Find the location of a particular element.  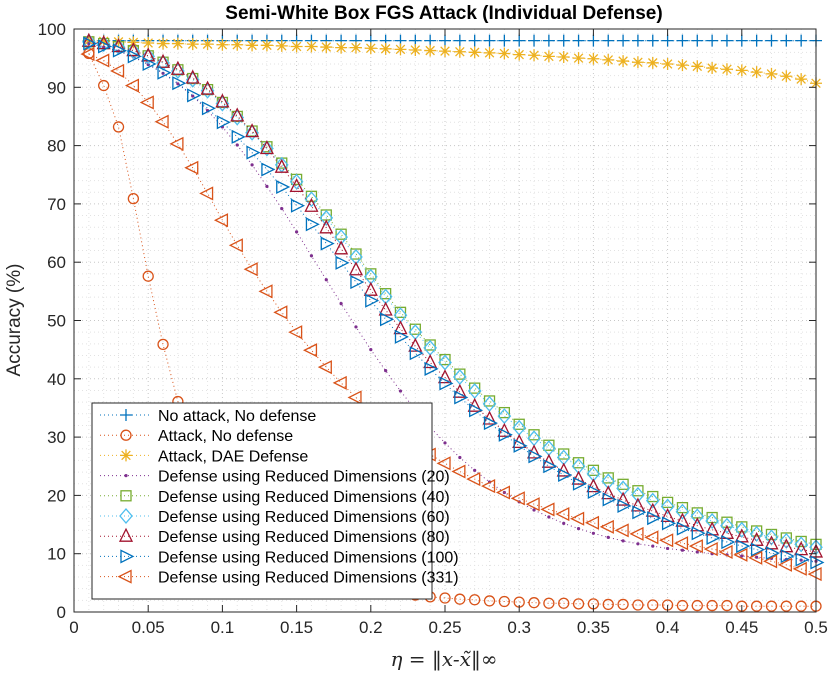

y-tick-label: 0 is located at coordinates (61, 612).